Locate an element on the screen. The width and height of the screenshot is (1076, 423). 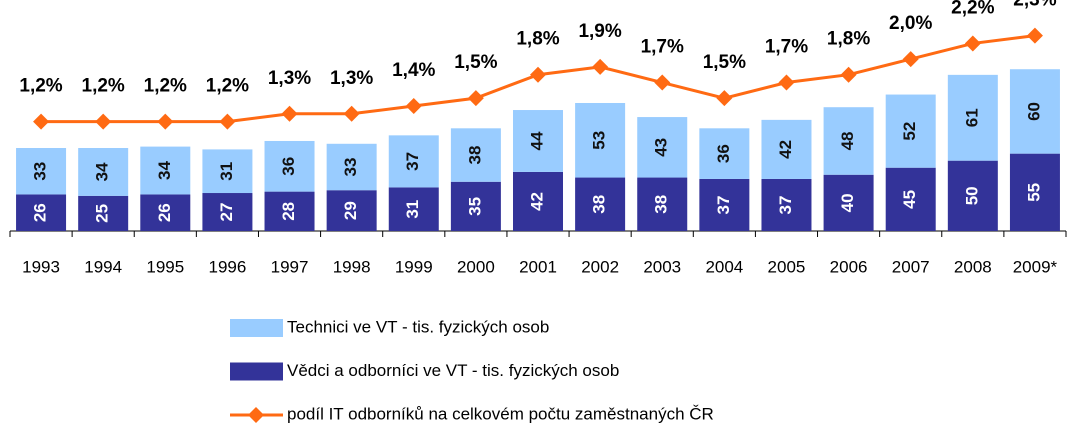
x-tick-label: 1998 is located at coordinates (352, 266).